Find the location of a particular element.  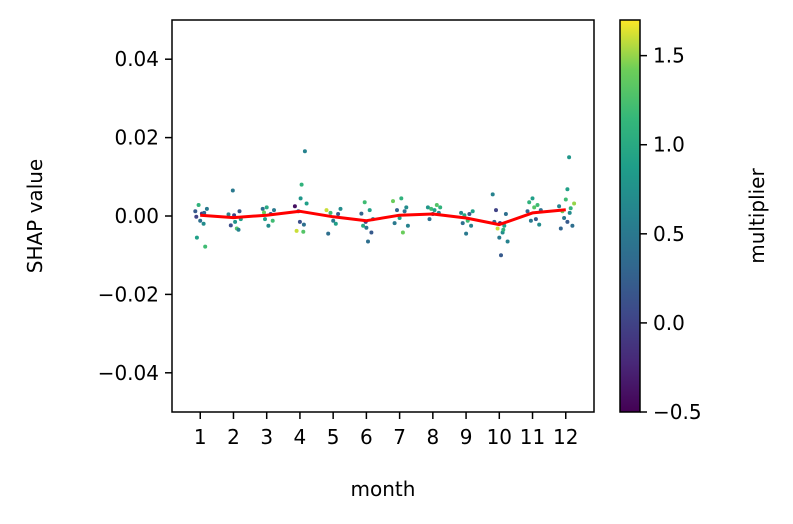

x-tick-label: 11 is located at coordinates (532, 437).